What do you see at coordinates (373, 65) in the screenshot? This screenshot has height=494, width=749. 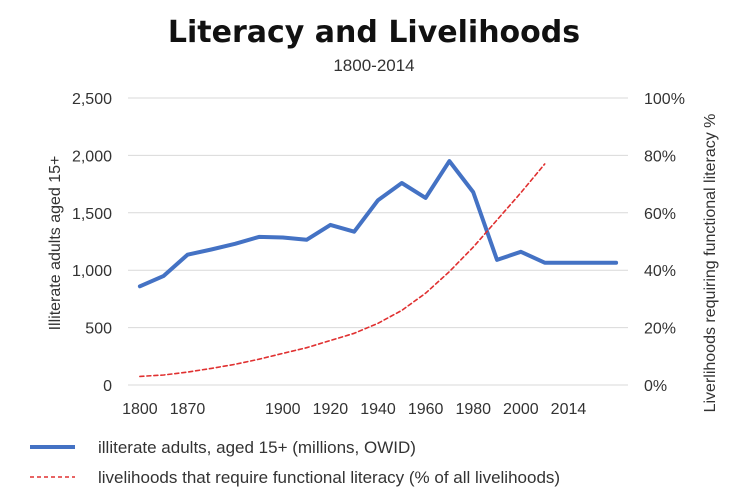 I see `chart-subtitle: 1800-2014` at bounding box center [373, 65].